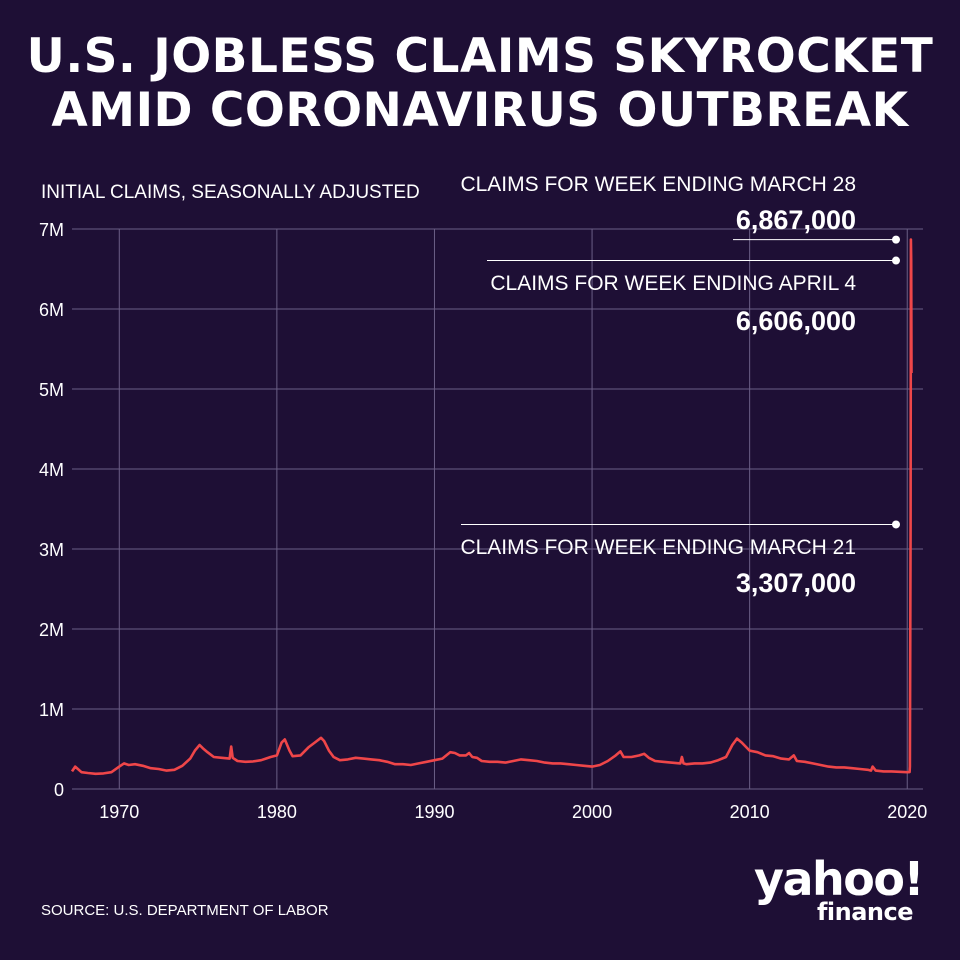 The width and height of the screenshot is (960, 960). Describe the element at coordinates (51, 510) in the screenshot. I see `y-axis-ticks: 0 1M 2M 3M 4M 5M 6M 7M` at that location.